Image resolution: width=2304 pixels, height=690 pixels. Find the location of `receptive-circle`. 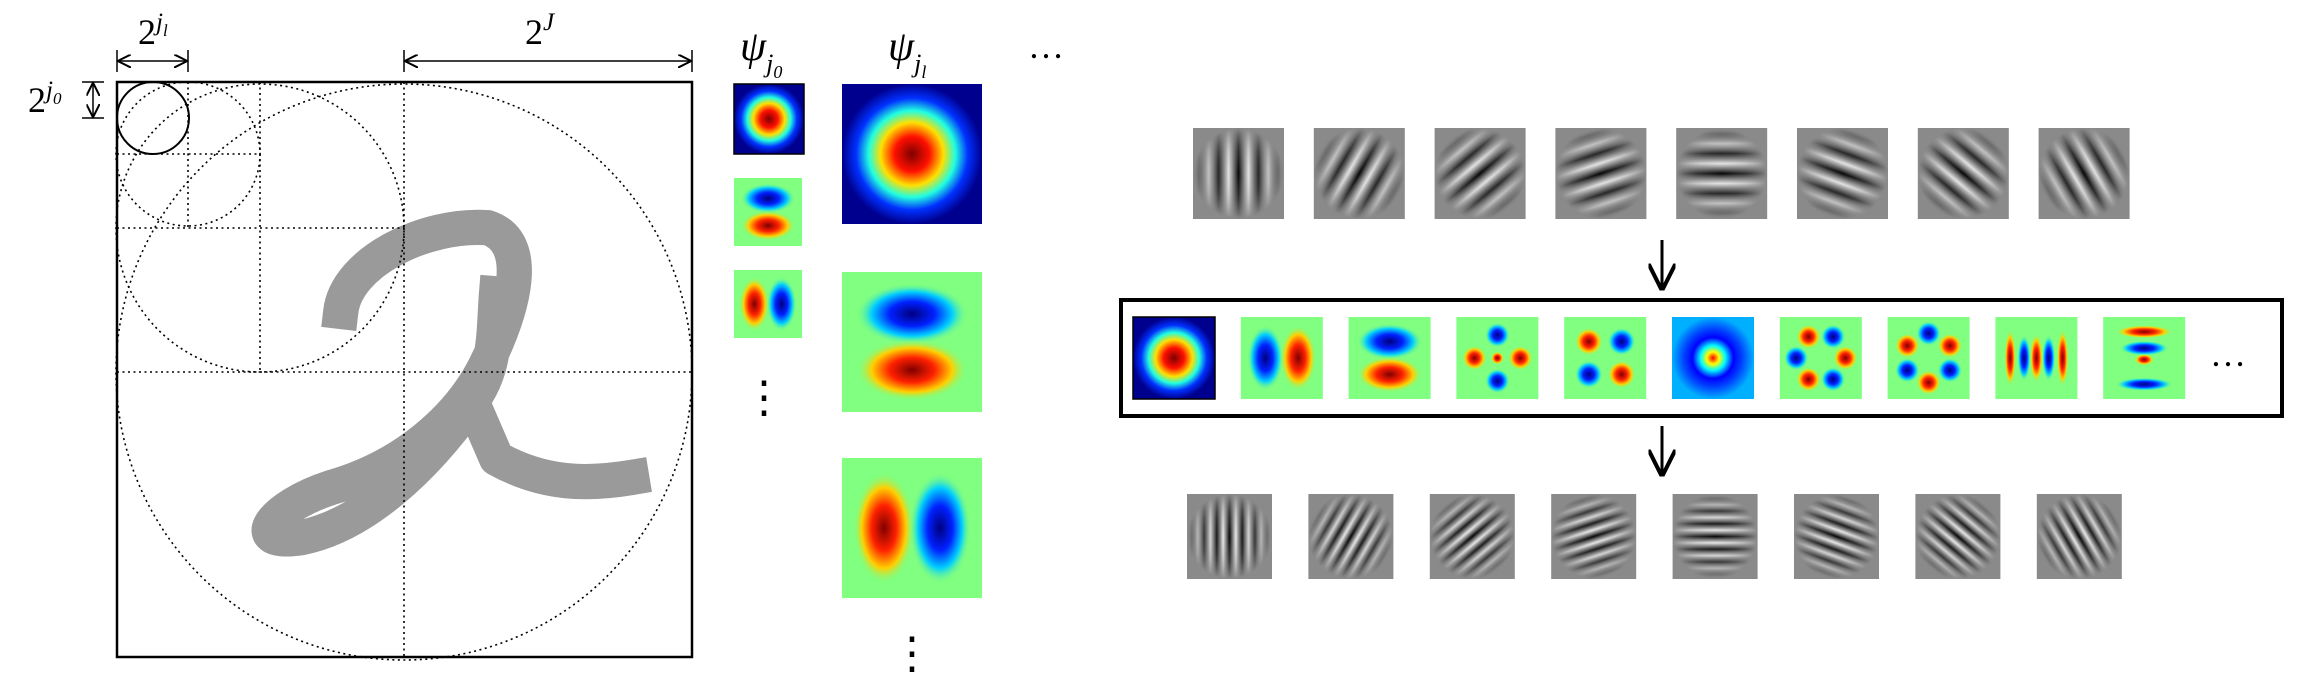

receptive-circle is located at coordinates (153, 118).